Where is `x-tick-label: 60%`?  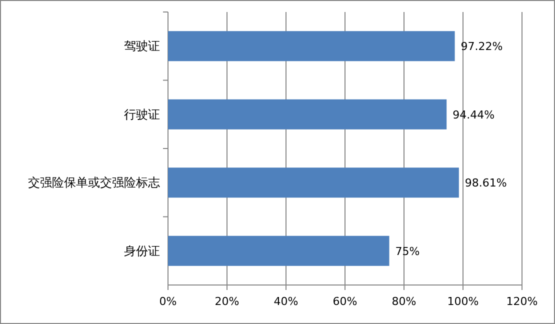 x-tick-label: 60% is located at coordinates (345, 301).